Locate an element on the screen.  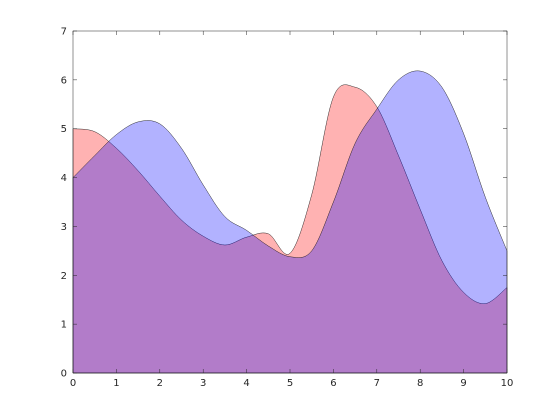
y-tick-label-5: 5 is located at coordinates (64, 129).